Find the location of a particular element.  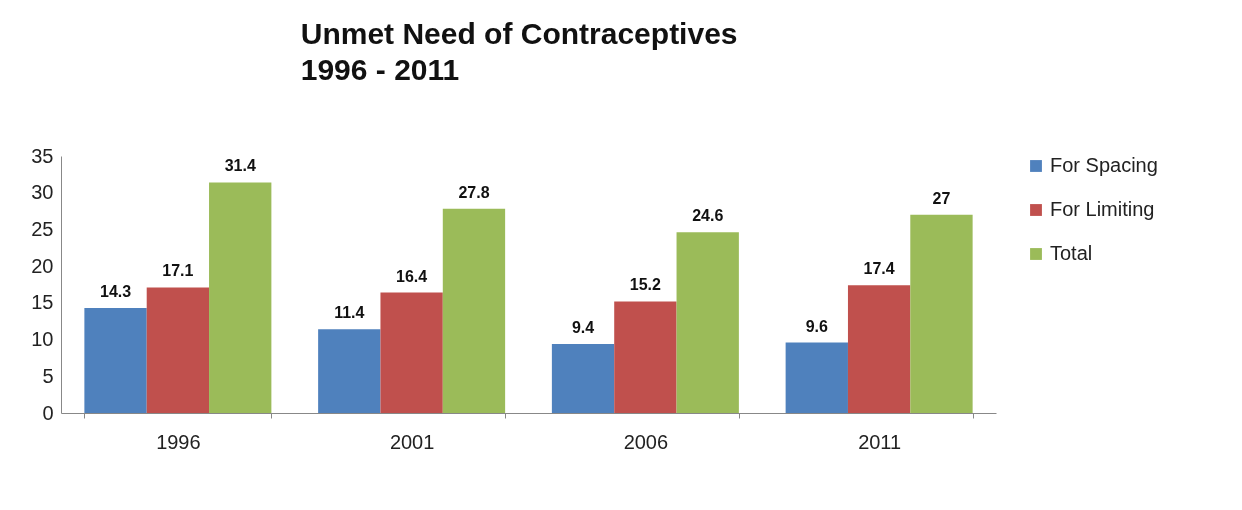

chart-title: Unmet Need of Contraceptives is located at coordinates (519, 33).